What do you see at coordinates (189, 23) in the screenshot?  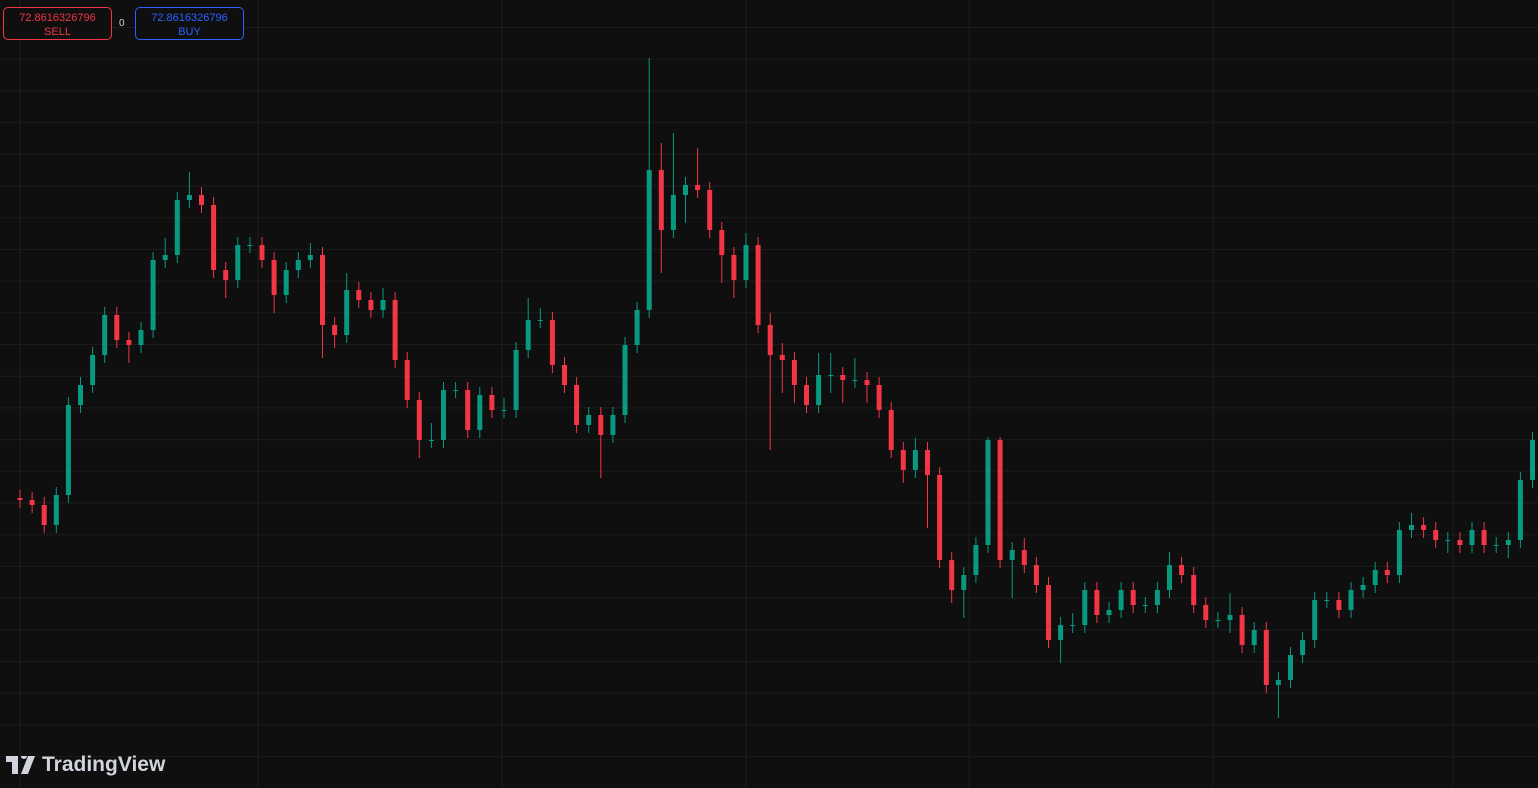 I see `buy-button: 72.8616326796 BUY` at bounding box center [189, 23].